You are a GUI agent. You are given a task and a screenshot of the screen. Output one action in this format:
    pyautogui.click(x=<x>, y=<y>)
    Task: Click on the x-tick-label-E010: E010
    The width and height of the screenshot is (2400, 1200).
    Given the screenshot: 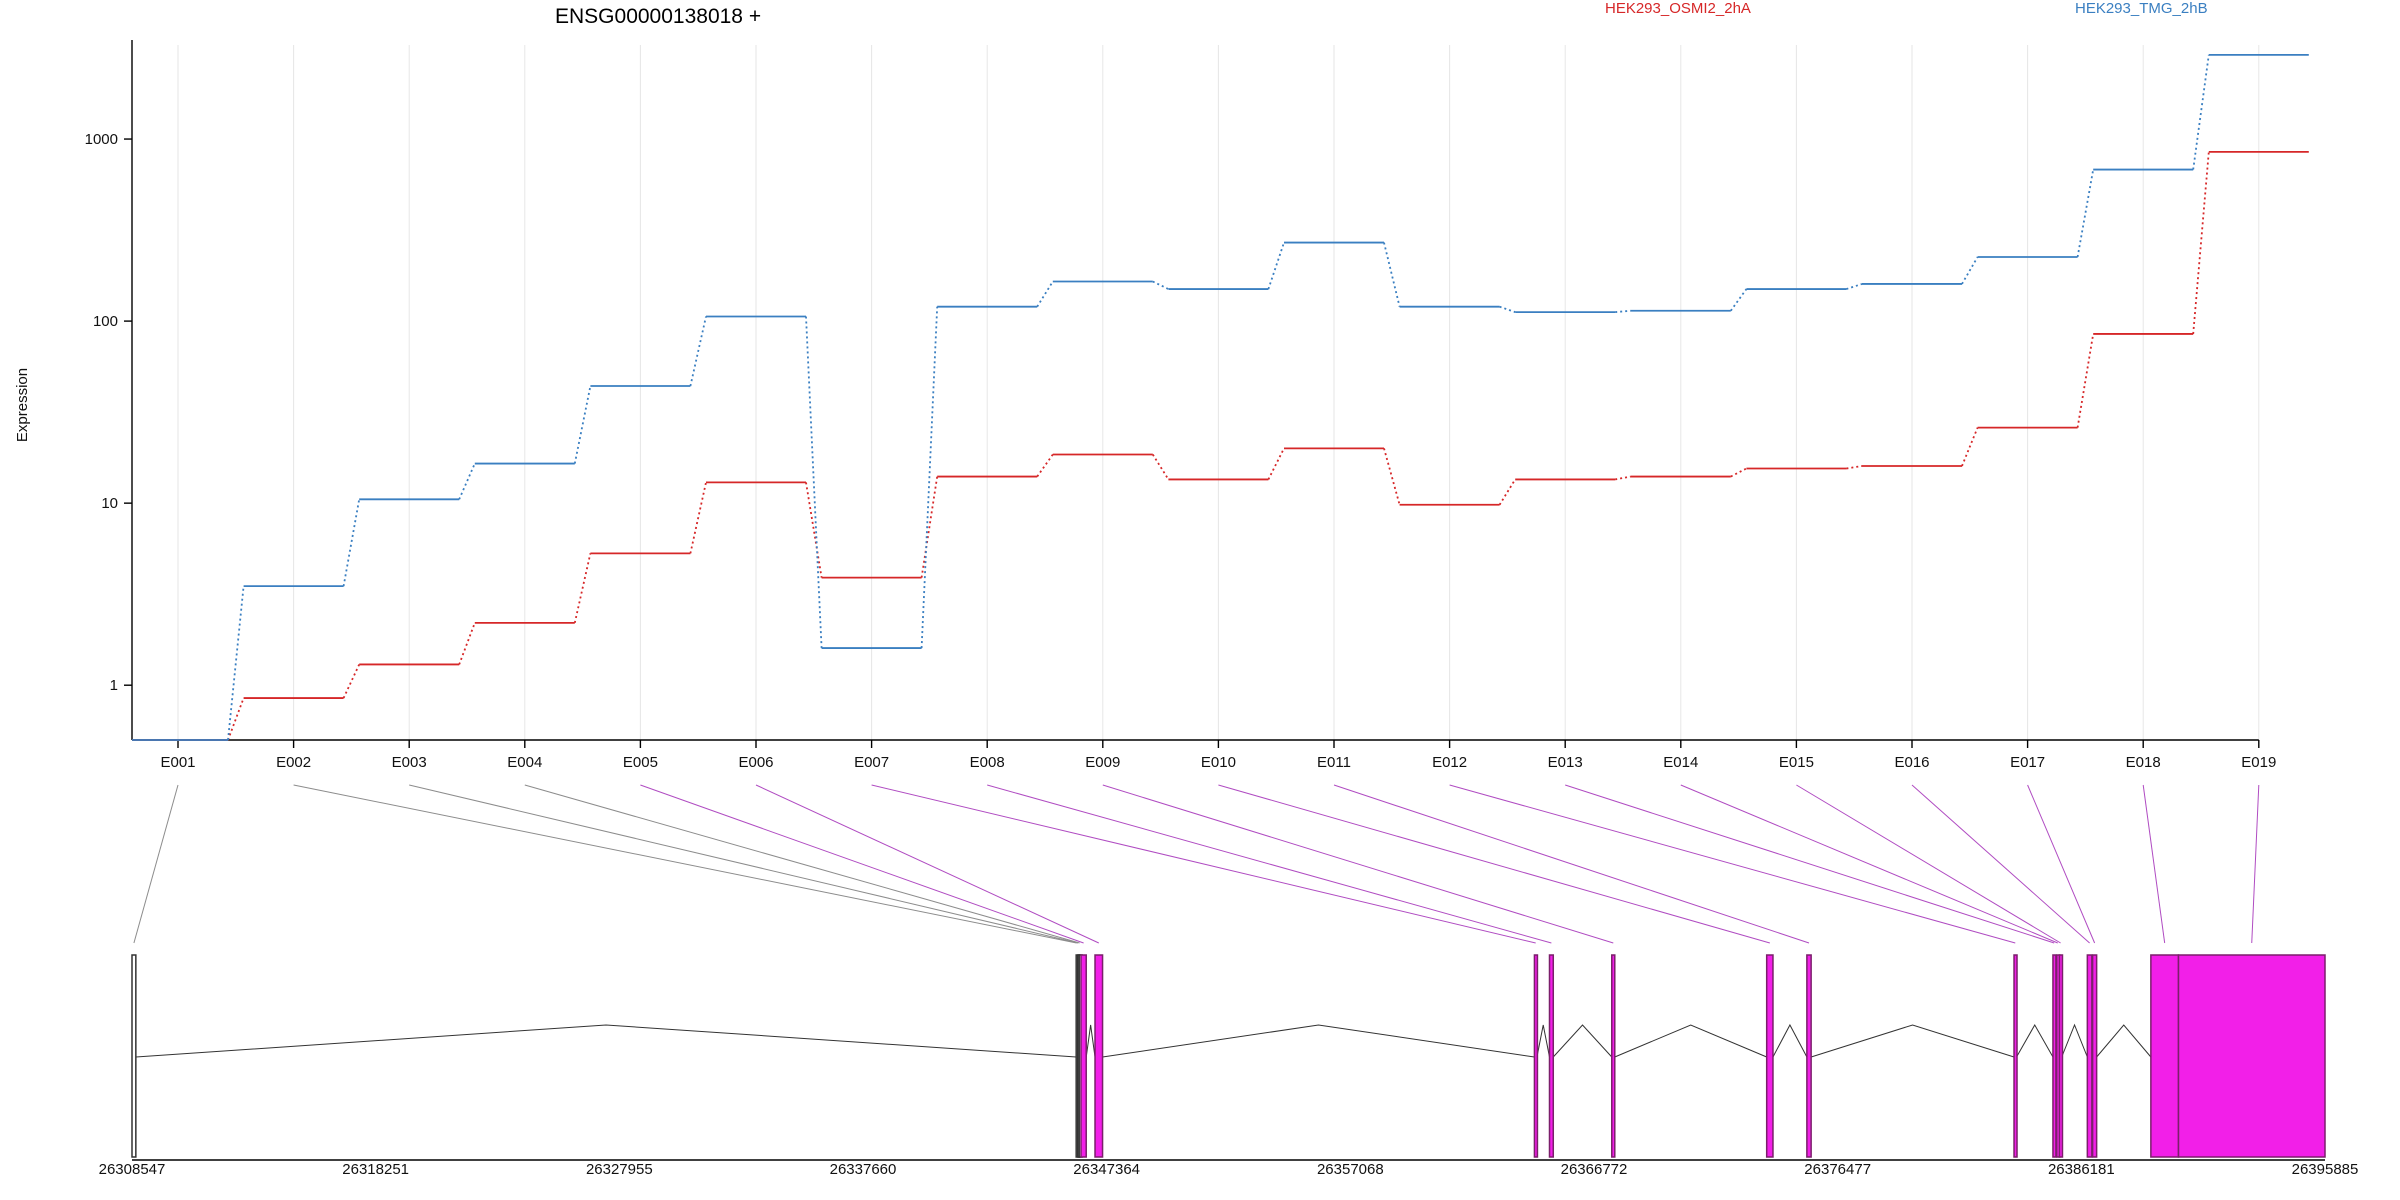 What is the action you would take?
    pyautogui.click(x=1218, y=762)
    